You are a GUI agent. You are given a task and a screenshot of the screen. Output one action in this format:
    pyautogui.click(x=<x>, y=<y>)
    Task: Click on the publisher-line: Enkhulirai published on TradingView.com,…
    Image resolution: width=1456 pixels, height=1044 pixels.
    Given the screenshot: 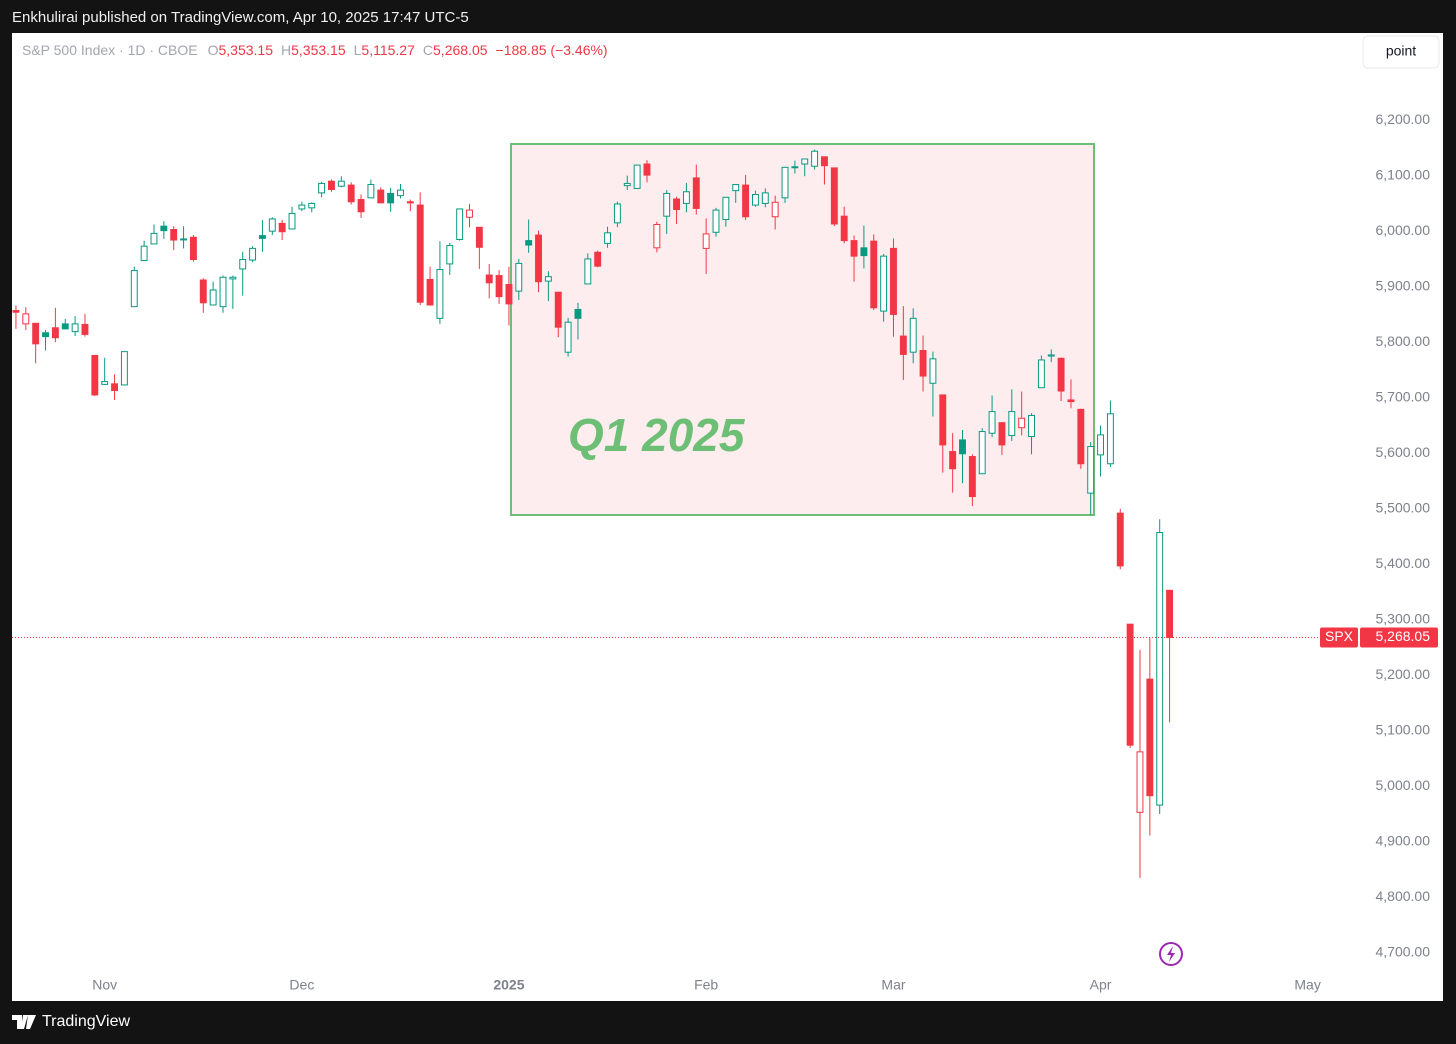 What is the action you would take?
    pyautogui.click(x=240, y=17)
    